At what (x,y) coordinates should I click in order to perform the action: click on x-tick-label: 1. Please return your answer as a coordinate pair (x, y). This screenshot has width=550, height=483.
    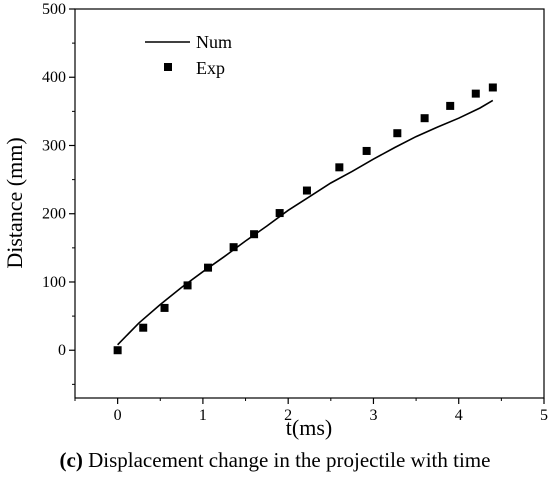
    Looking at the image, I should click on (203, 415).